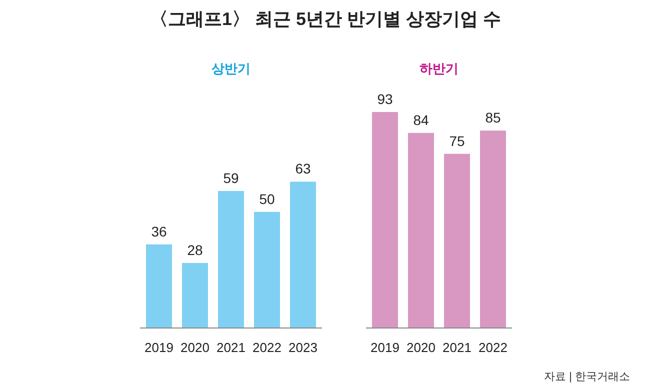  Describe the element at coordinates (385, 99) in the screenshot. I see `data-label: 93` at that location.